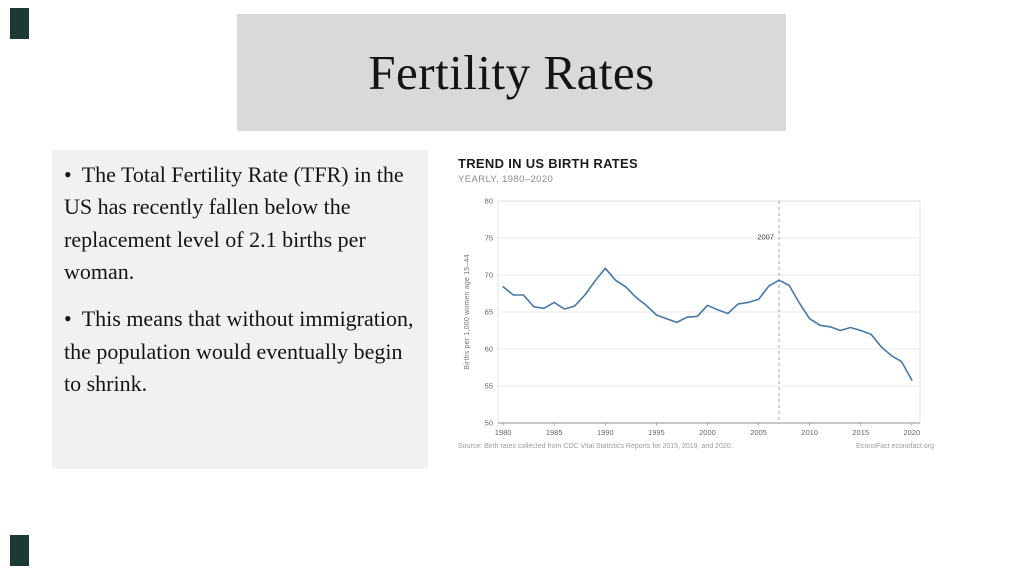  I want to click on svg-text:Births per 1,000 women age 15–: Births per 1,000 women age 15–44, so click(467, 311).